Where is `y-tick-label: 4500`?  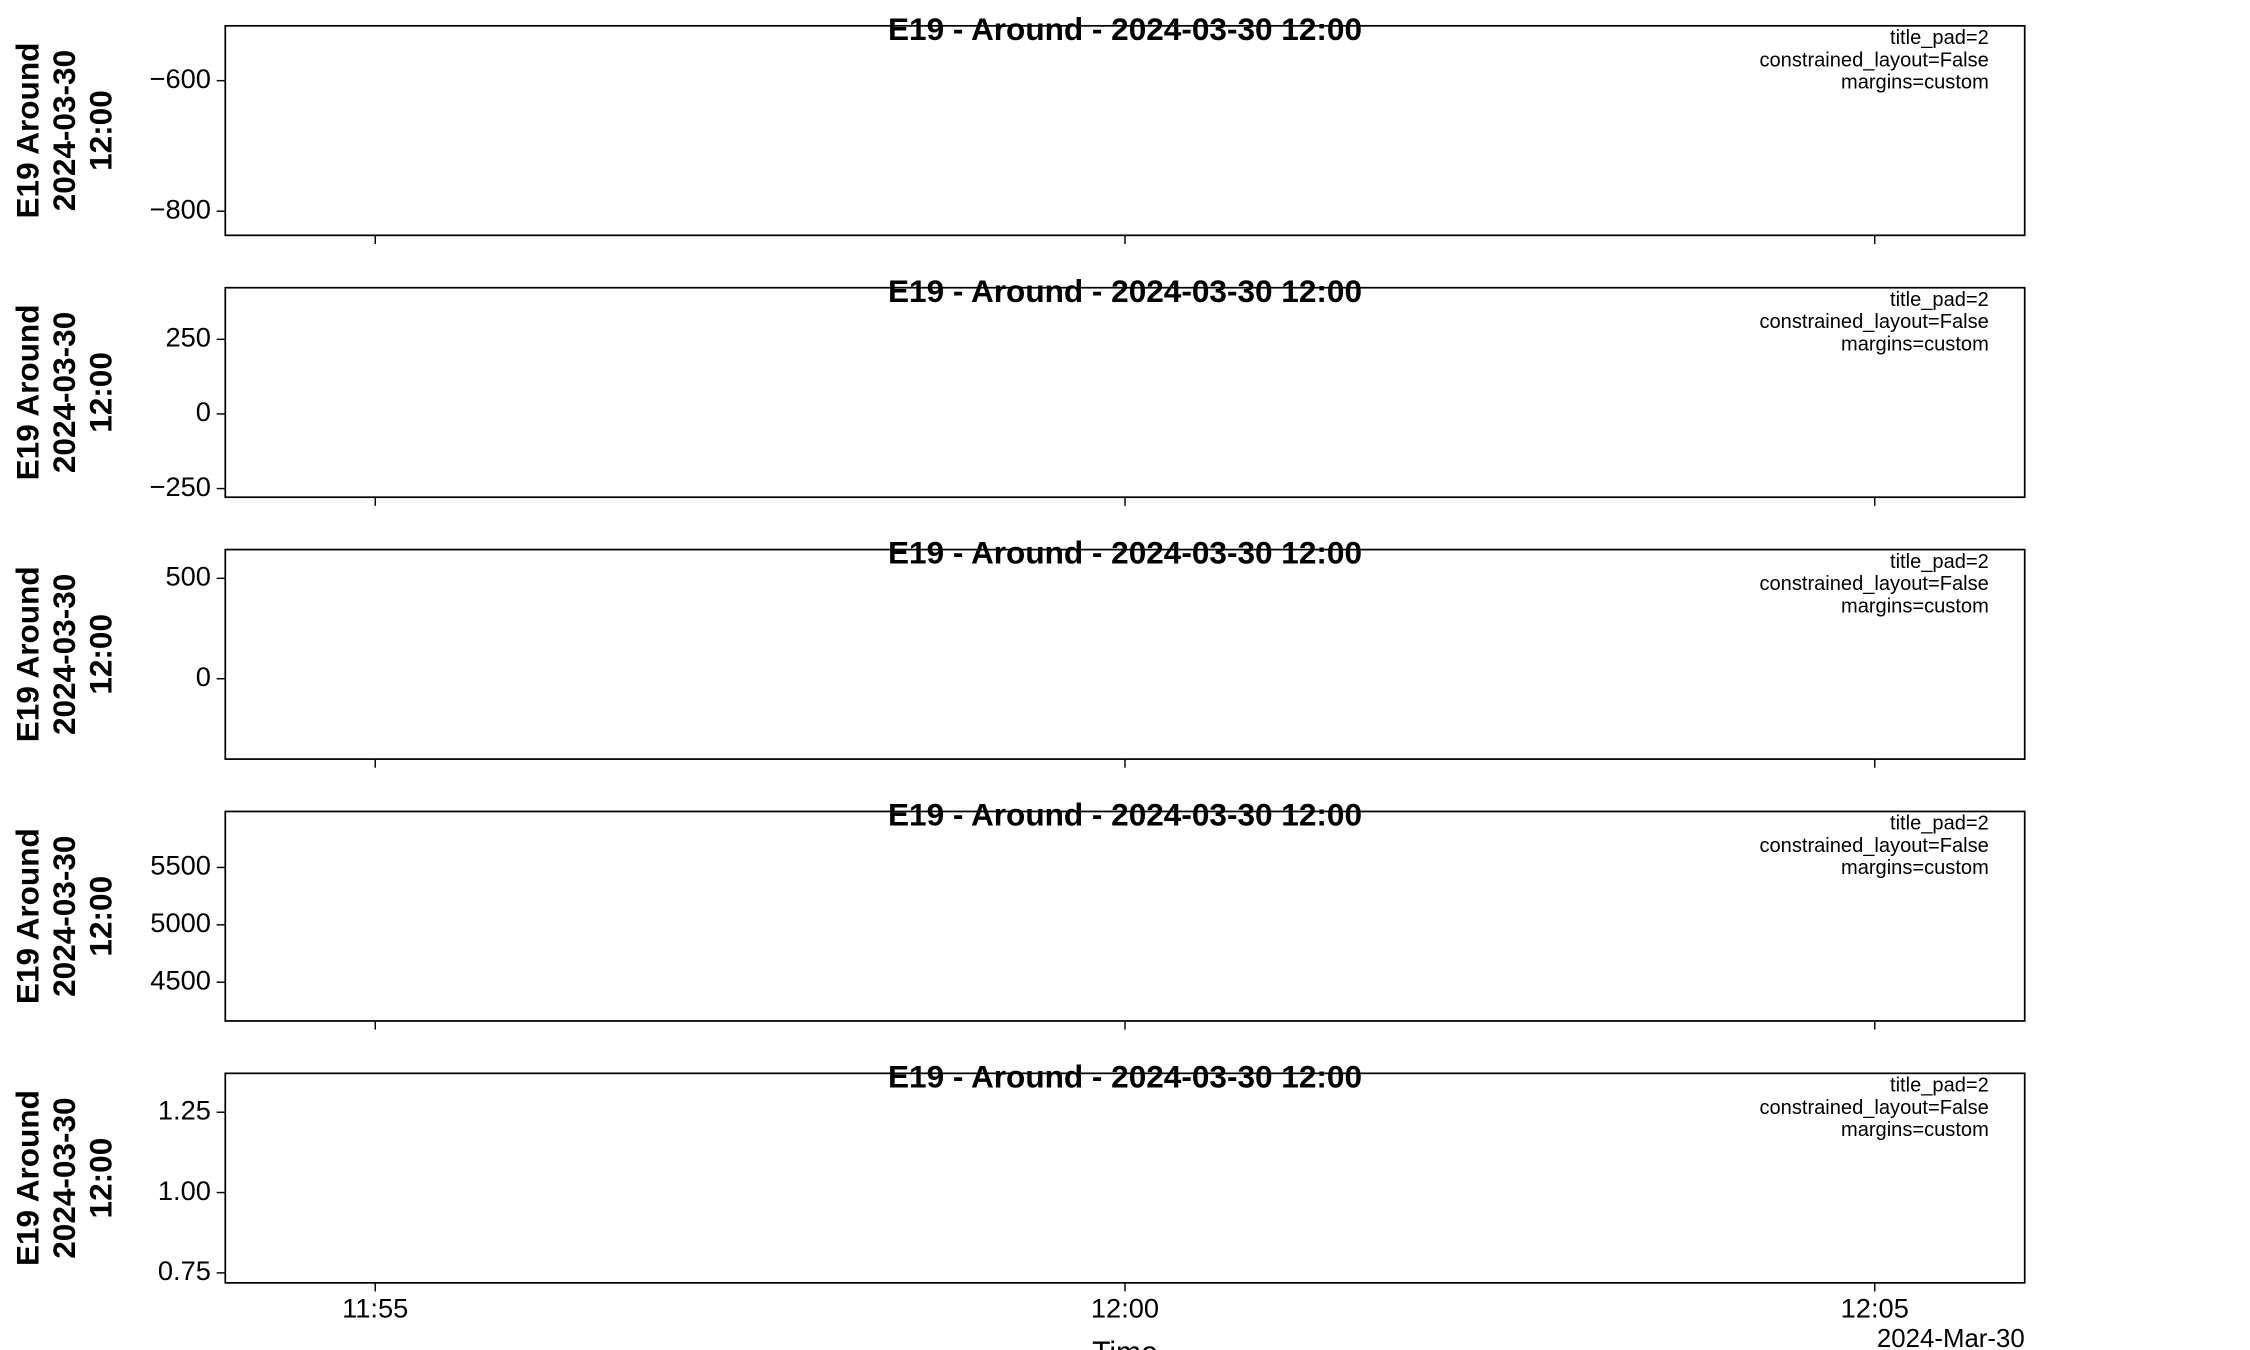
y-tick-label: 4500 is located at coordinates (180, 979).